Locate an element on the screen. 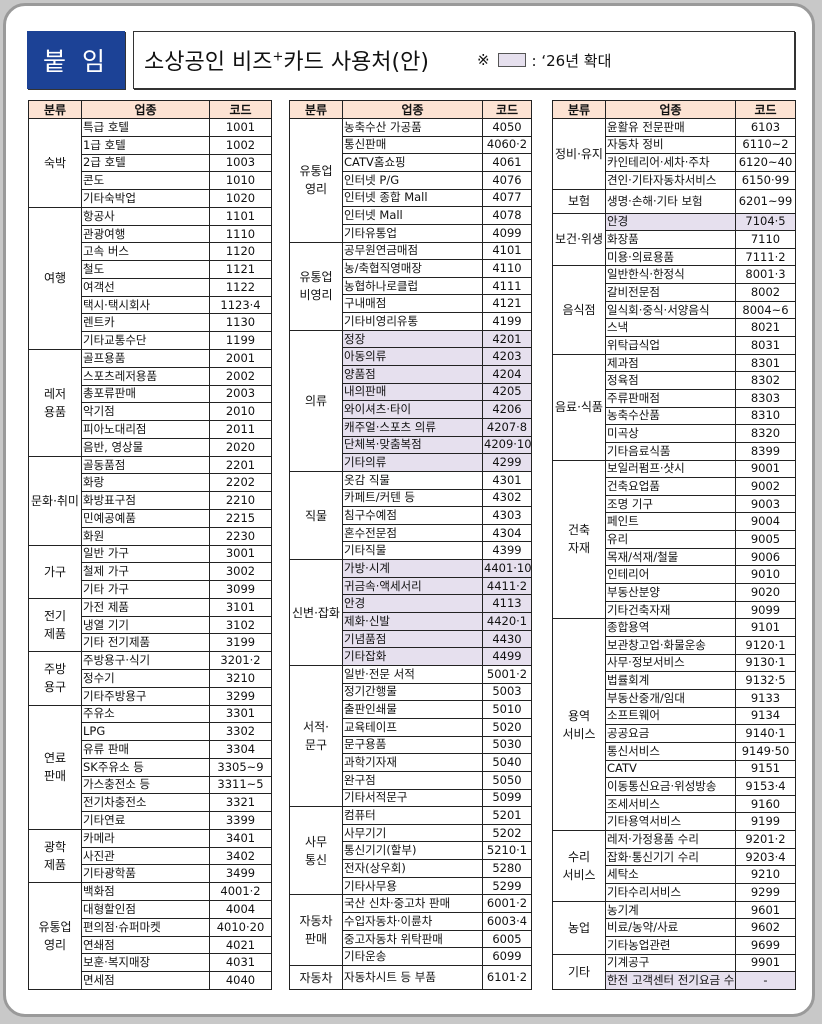 This screenshot has height=1024, width=822. table-row: 음반, 영상물 2020 is located at coordinates (150, 447).